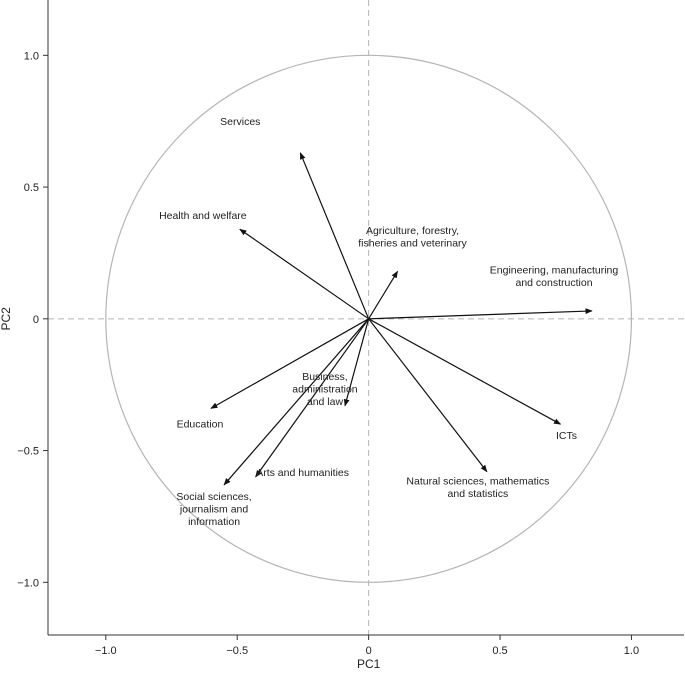 The width and height of the screenshot is (685, 673). Describe the element at coordinates (28, 583) in the screenshot. I see `y-tick-label: −1.0` at that location.